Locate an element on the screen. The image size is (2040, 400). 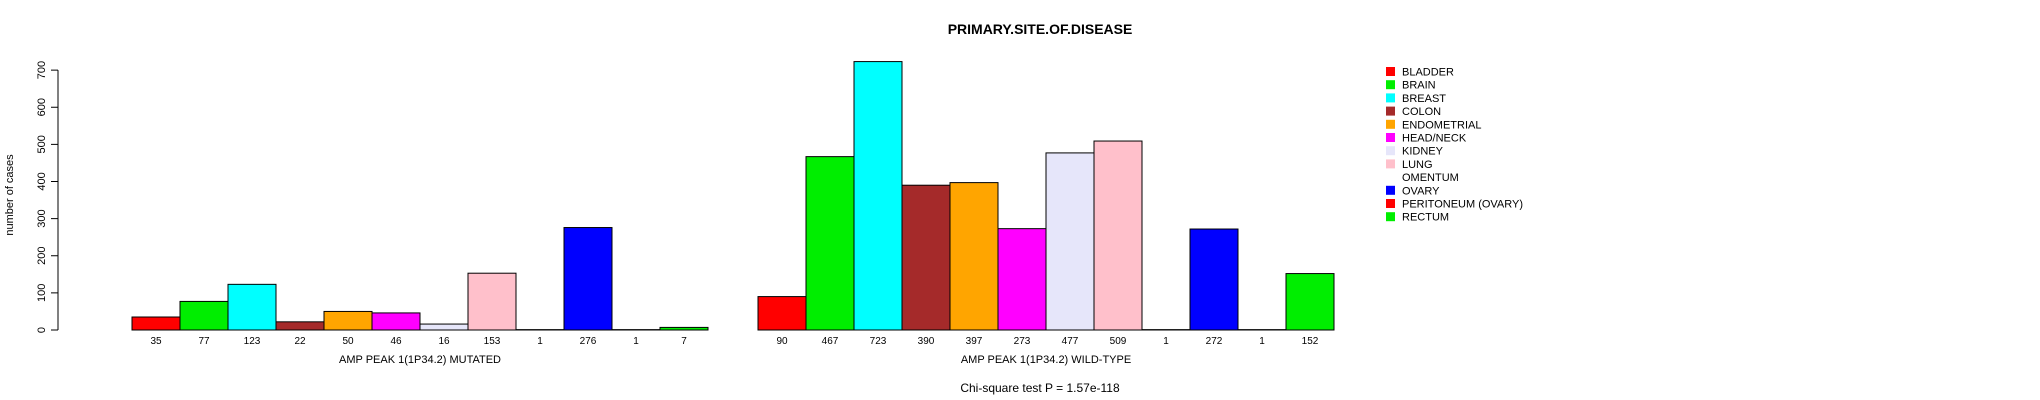
bar-count-label: 477 is located at coordinates (1070, 341).